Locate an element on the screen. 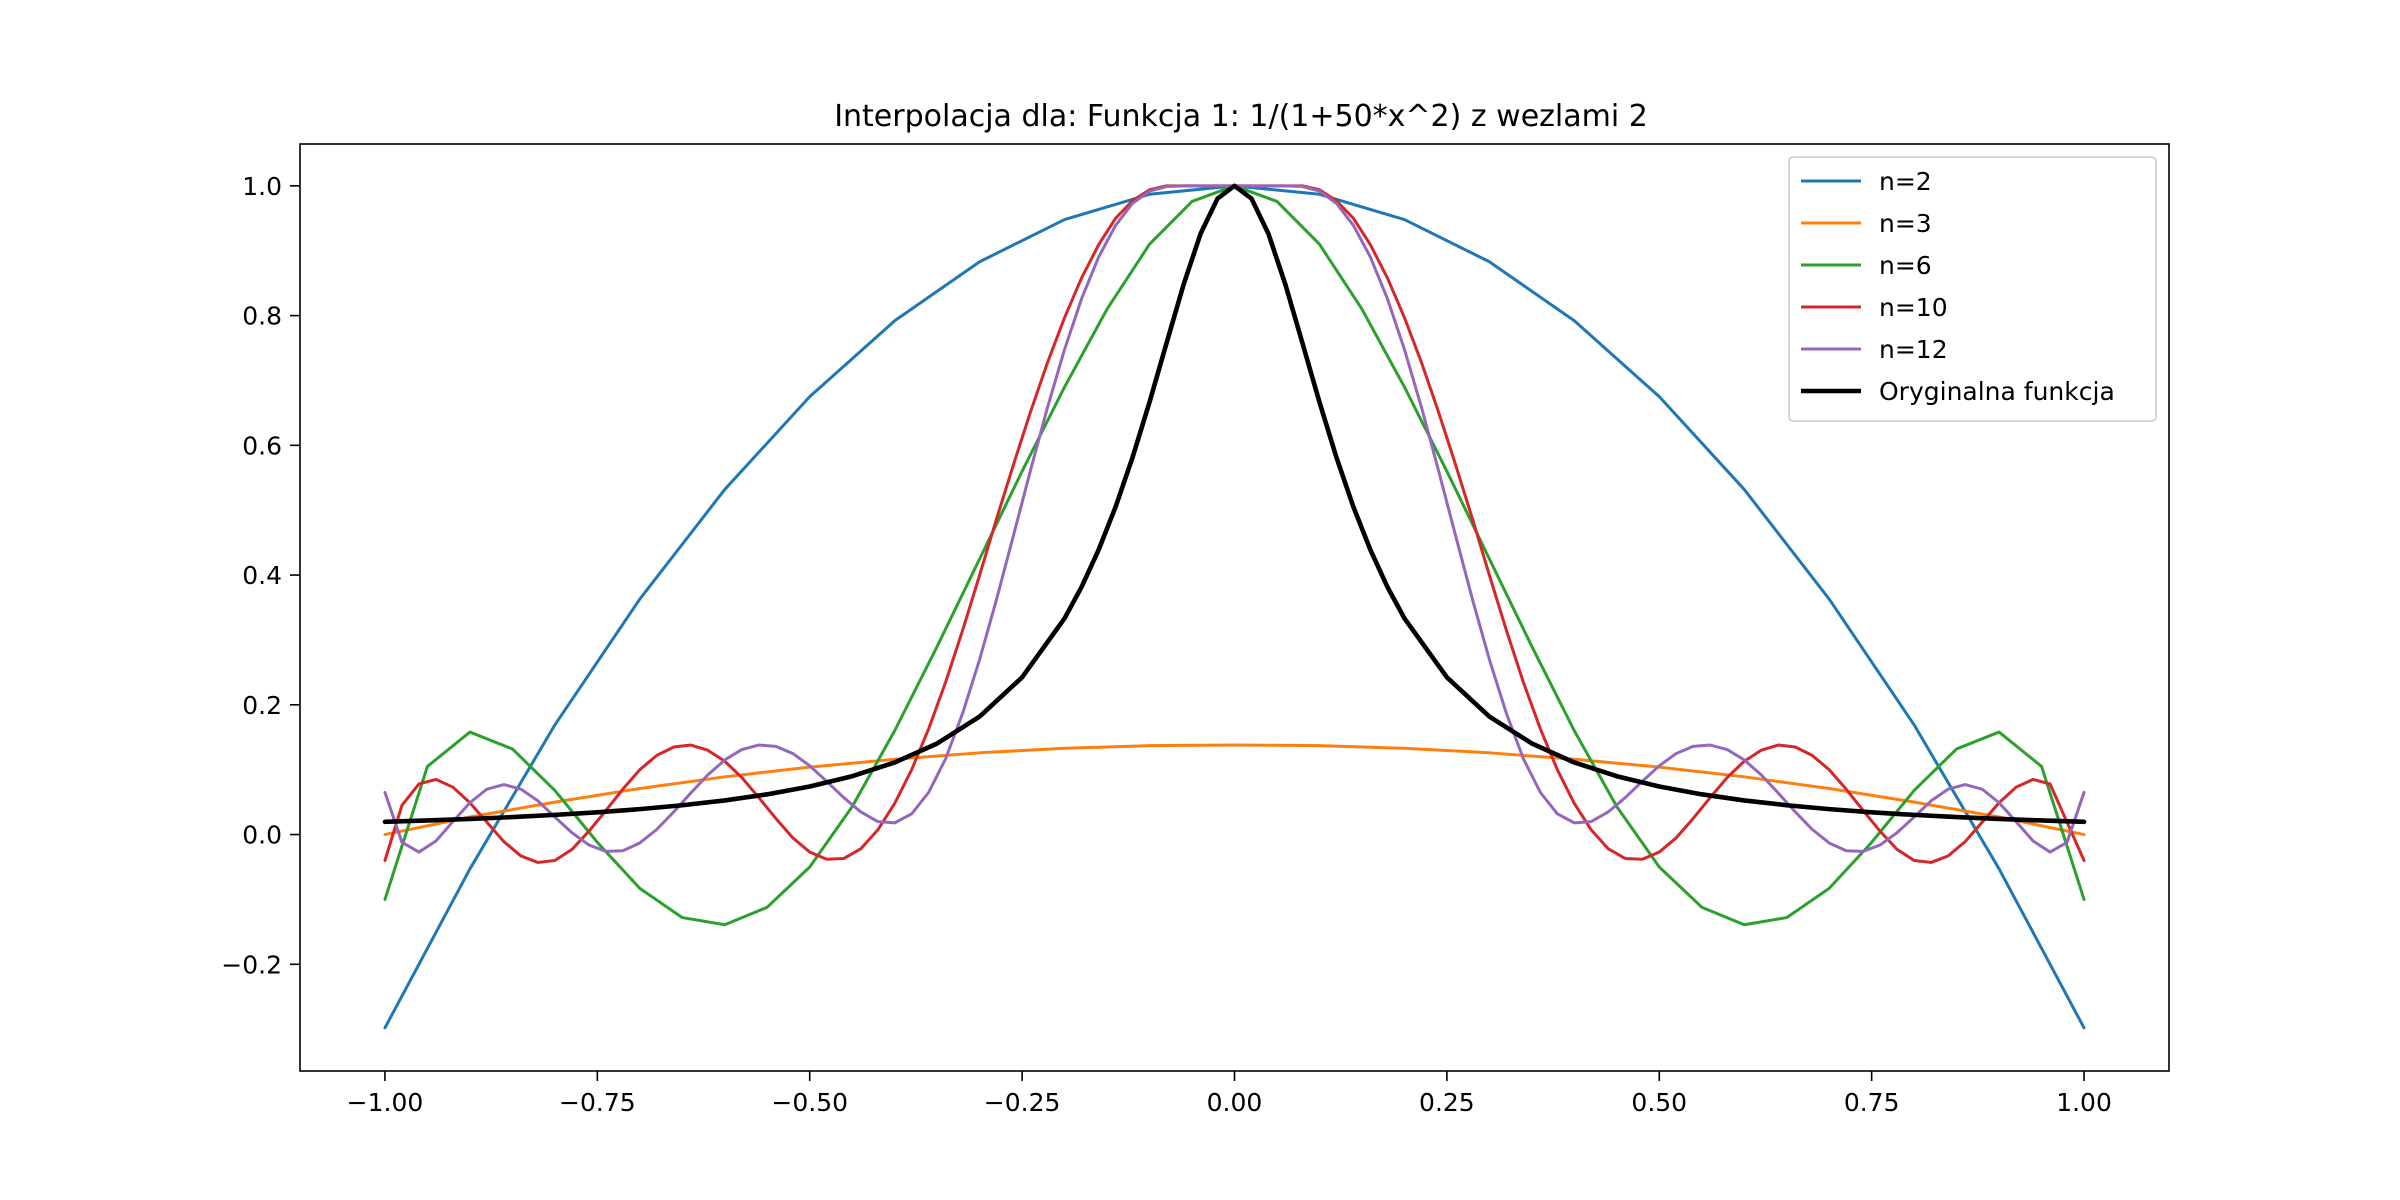  x-axis: −1.00 −0.75 −0.50 −0.25 0.00 0.25 0.50 0.75 1.00 is located at coordinates (1229, 1094).